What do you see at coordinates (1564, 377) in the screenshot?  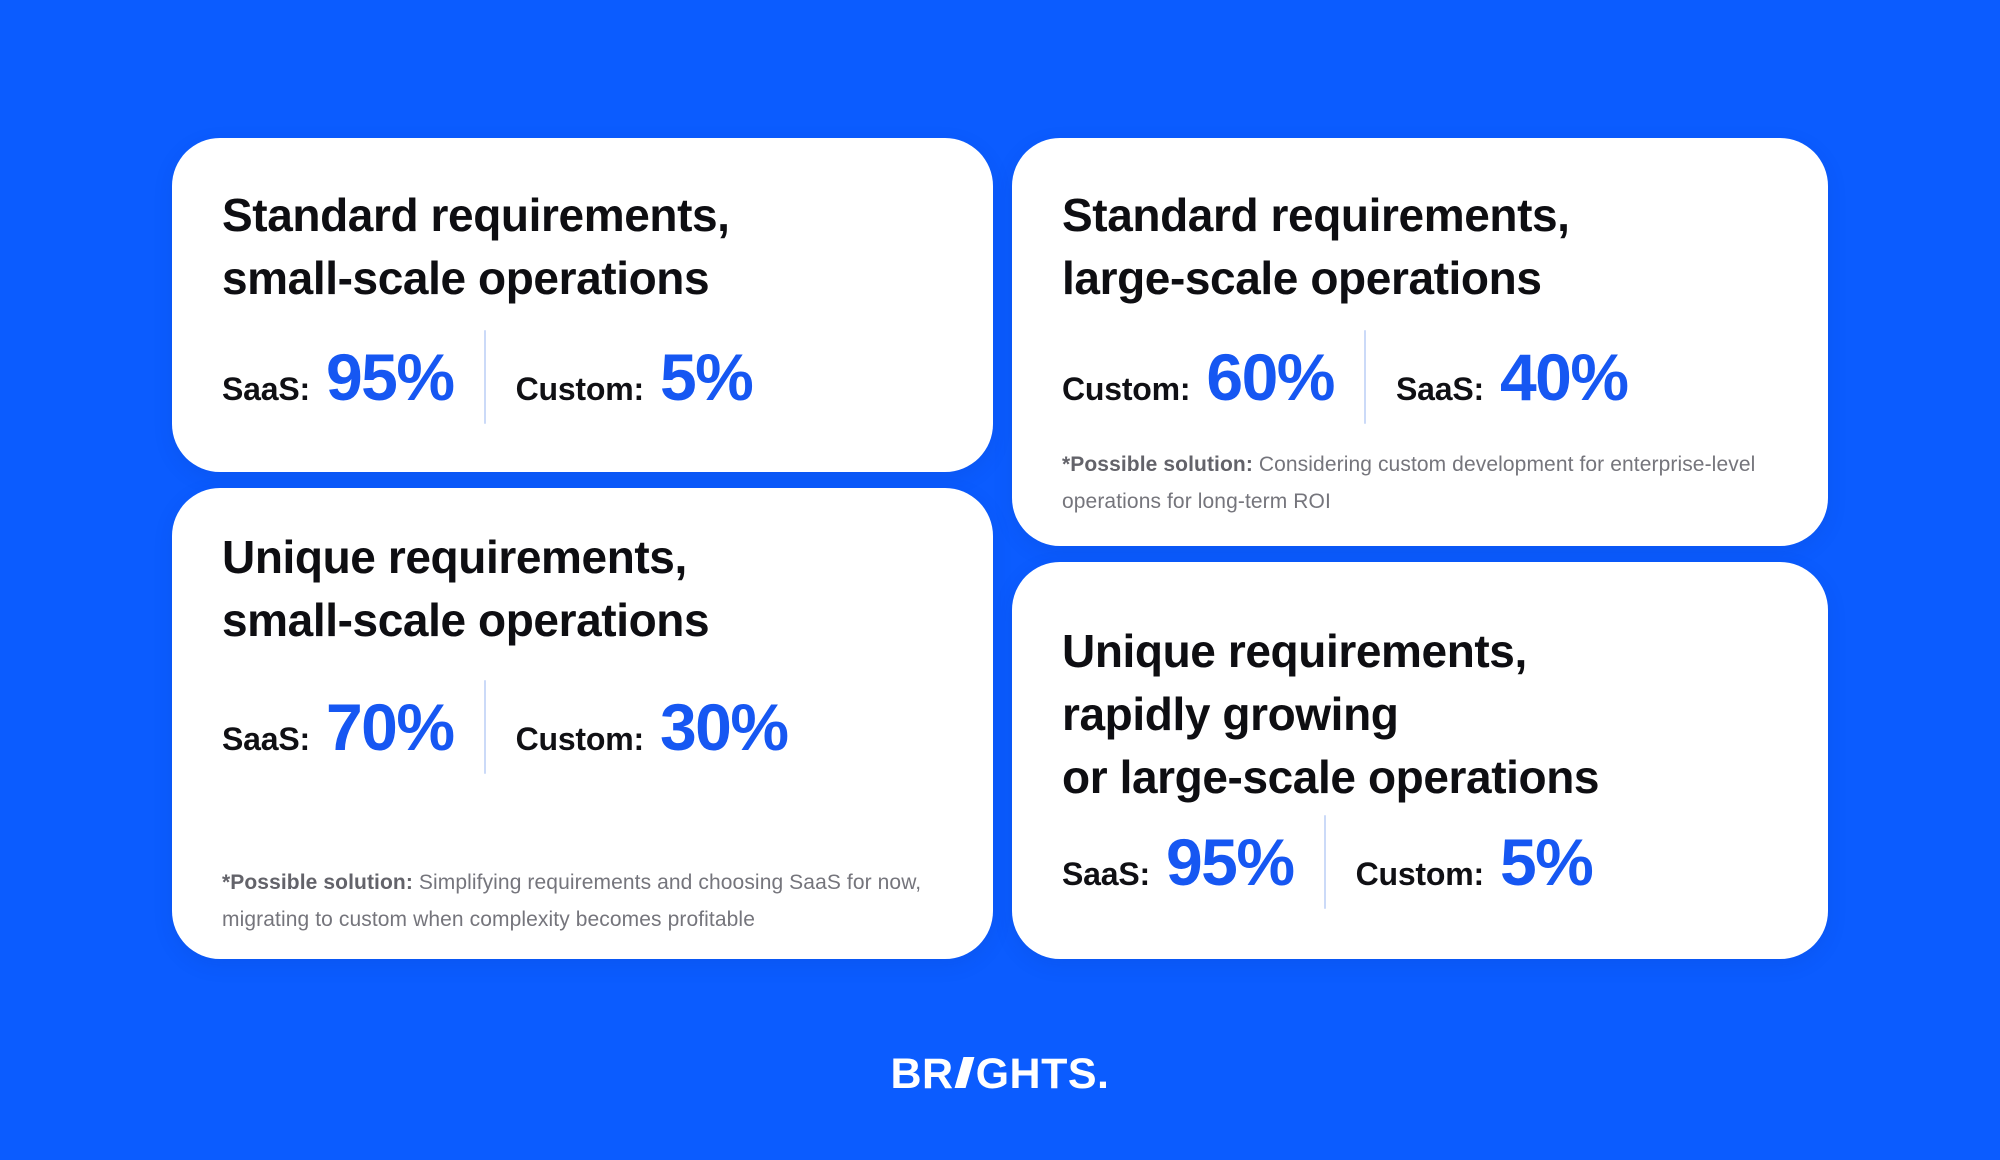 I see `stat-value: 40%` at bounding box center [1564, 377].